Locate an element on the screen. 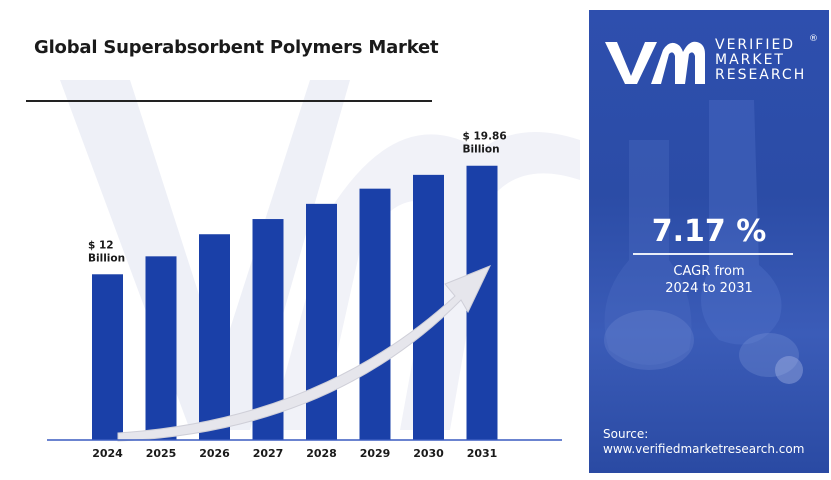  bar-2024 is located at coordinates (107, 357).